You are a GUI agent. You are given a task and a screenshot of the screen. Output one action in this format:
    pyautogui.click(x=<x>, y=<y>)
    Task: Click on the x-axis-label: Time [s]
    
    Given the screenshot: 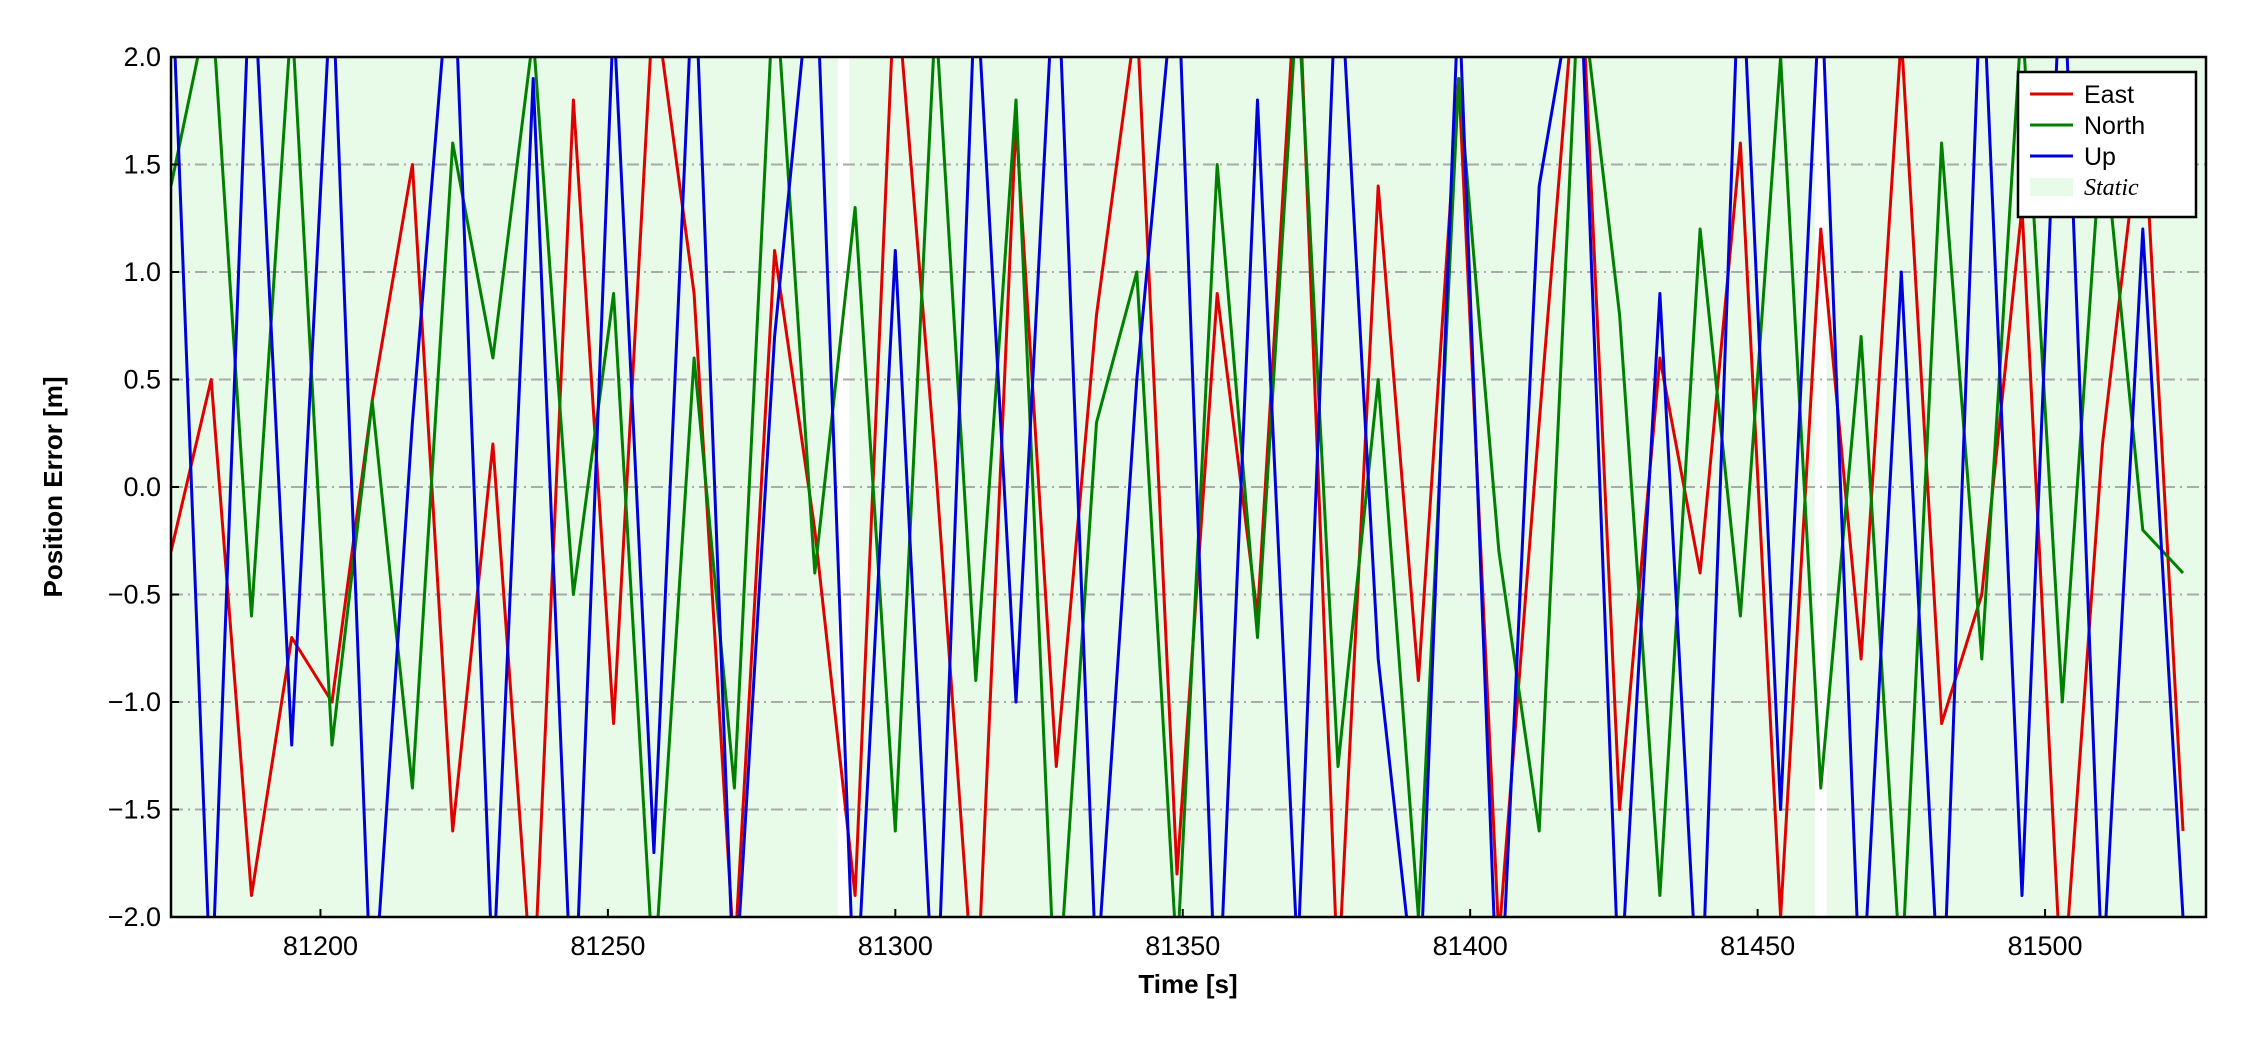 What is the action you would take?
    pyautogui.click(x=1187, y=984)
    